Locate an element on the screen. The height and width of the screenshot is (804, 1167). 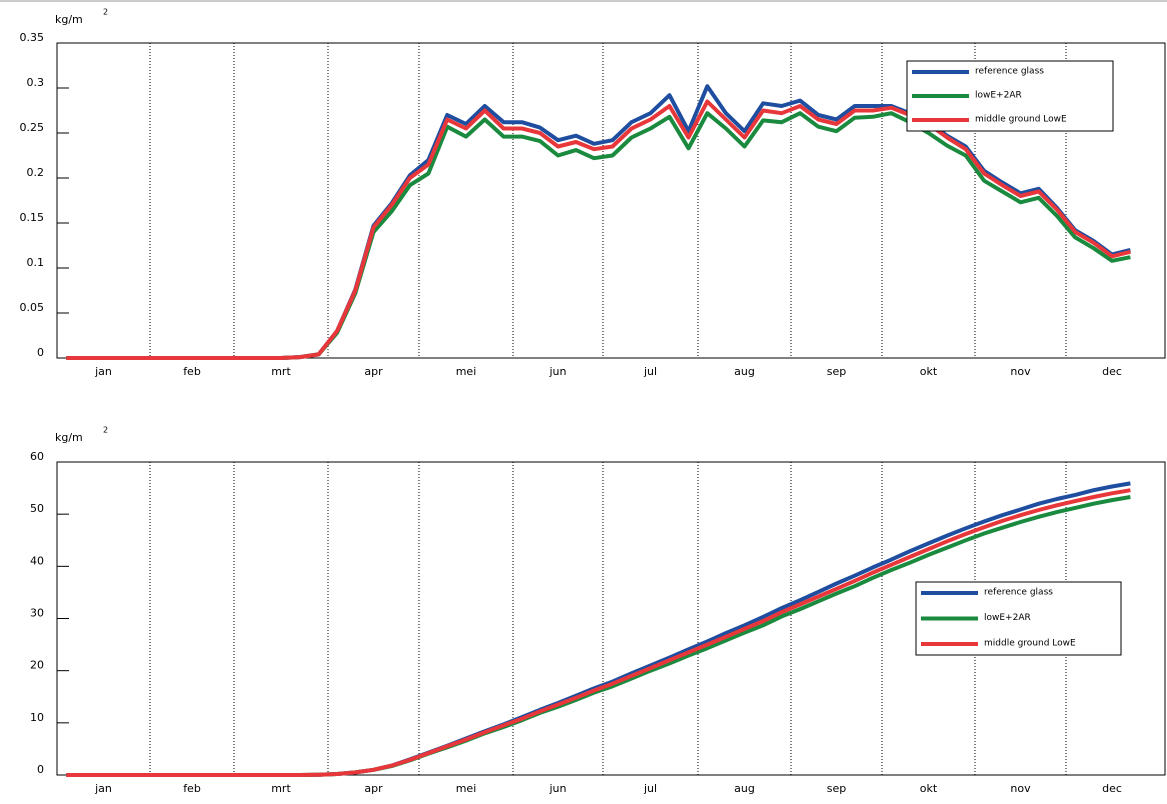
y-tick-label: 50 is located at coordinates (37, 508).